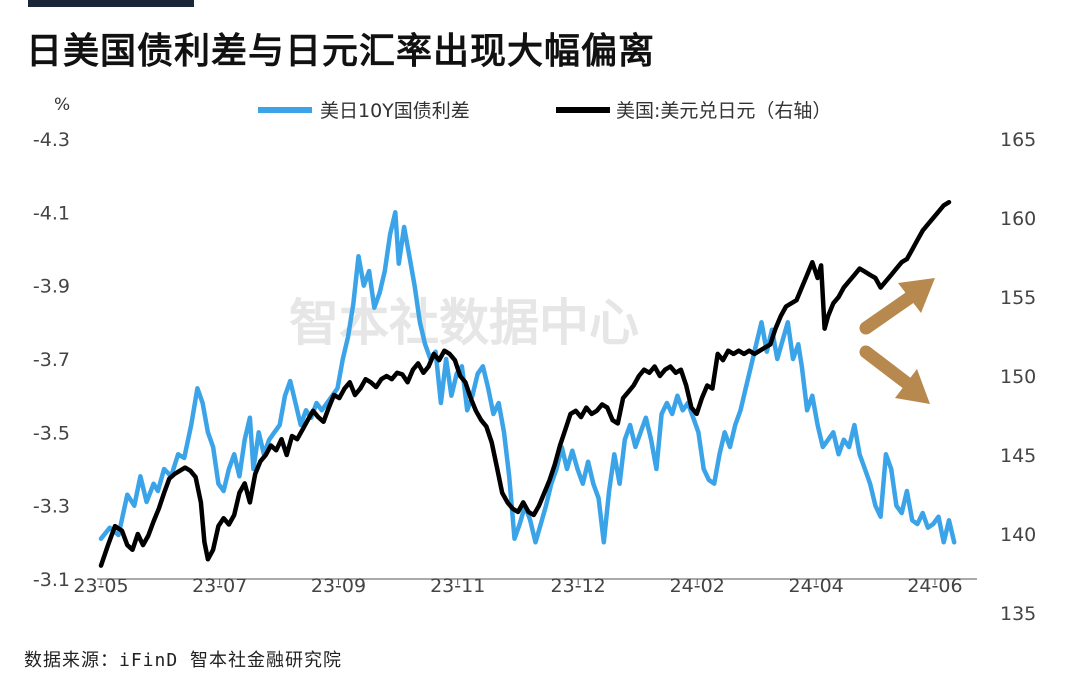 This screenshot has height=686, width=1080. What do you see at coordinates (1018, 377) in the screenshot?
I see `right-tick-label: 150` at bounding box center [1018, 377].